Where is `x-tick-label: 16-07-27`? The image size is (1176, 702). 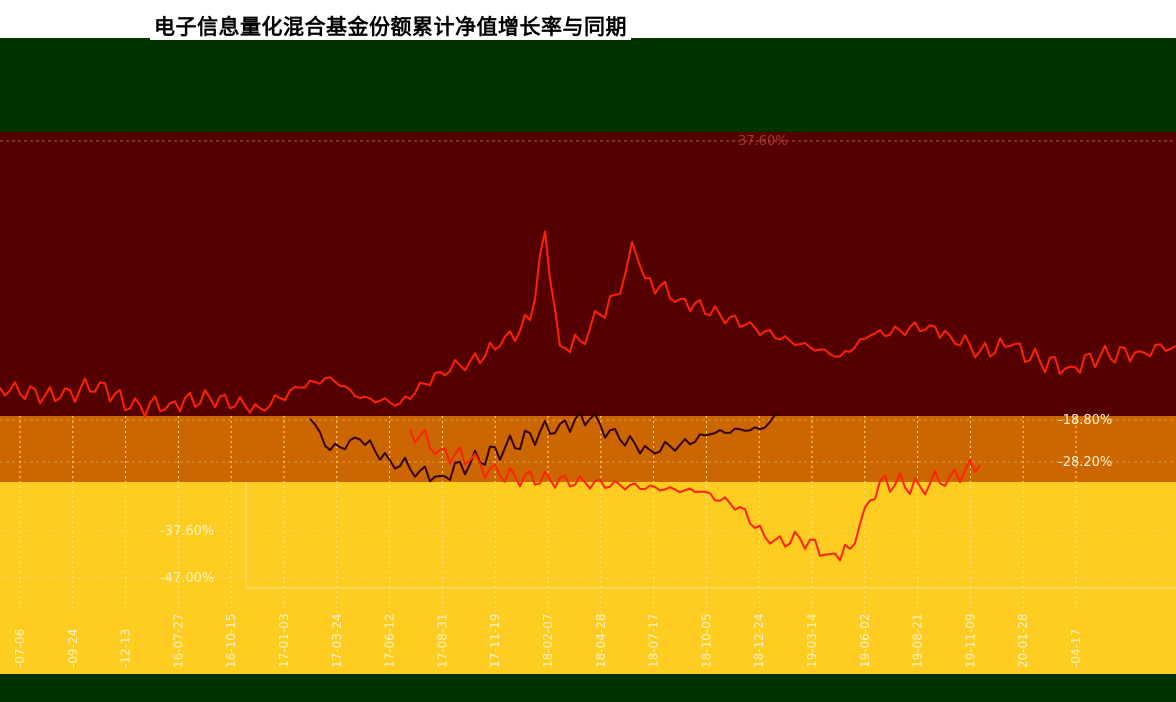
x-tick-label: 16-07-27 is located at coordinates (178, 641).